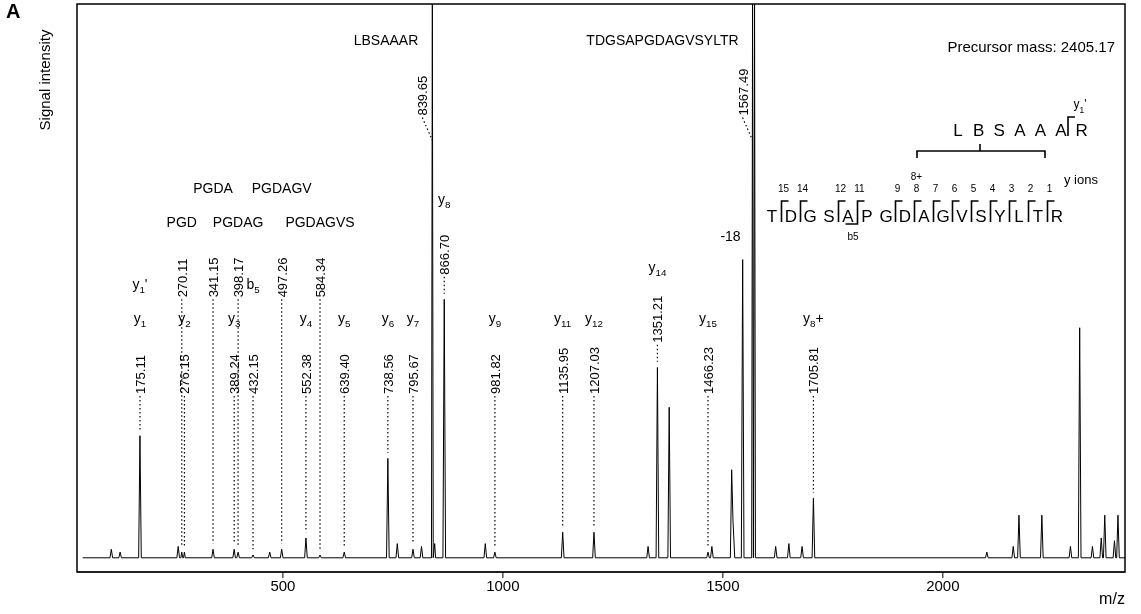  What do you see at coordinates (495, 374) in the screenshot?
I see `annotation: 981.82` at bounding box center [495, 374].